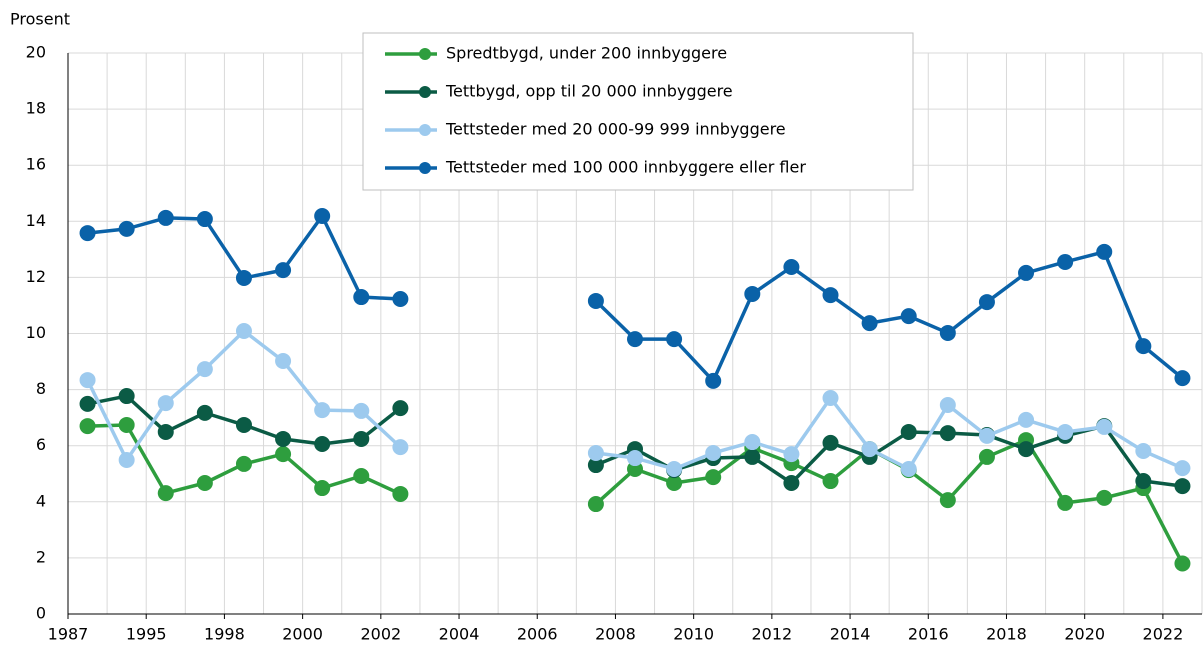 The image size is (1203, 650). What do you see at coordinates (68, 634) in the screenshot?
I see `x-tick-label: 1987` at bounding box center [68, 634].